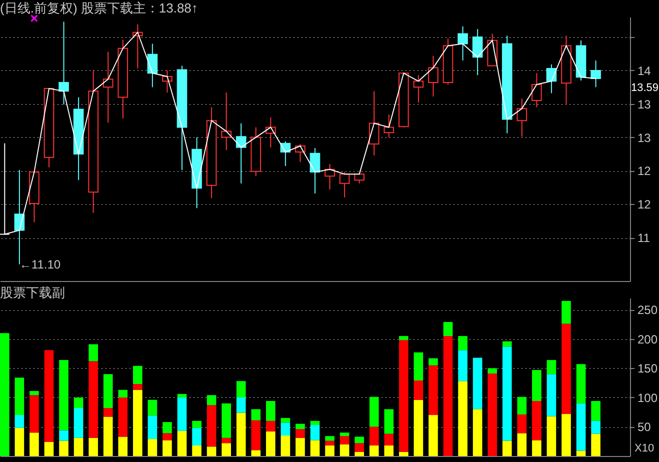  I want to click on y-tick-label: 11, so click(644, 238).